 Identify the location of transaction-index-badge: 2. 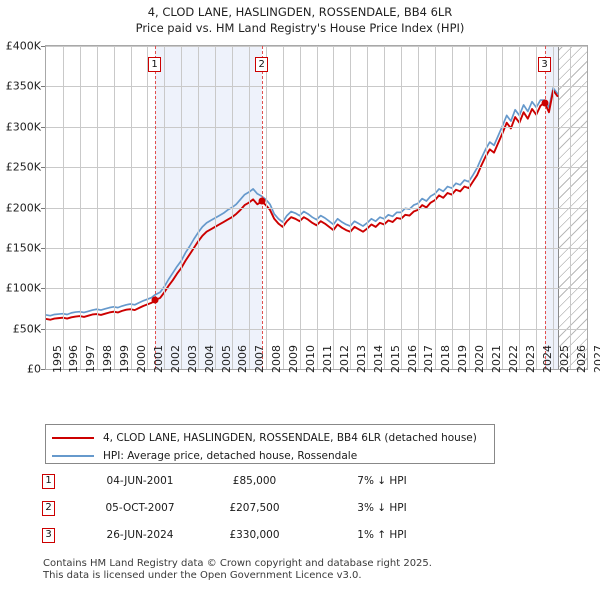
(48, 508).